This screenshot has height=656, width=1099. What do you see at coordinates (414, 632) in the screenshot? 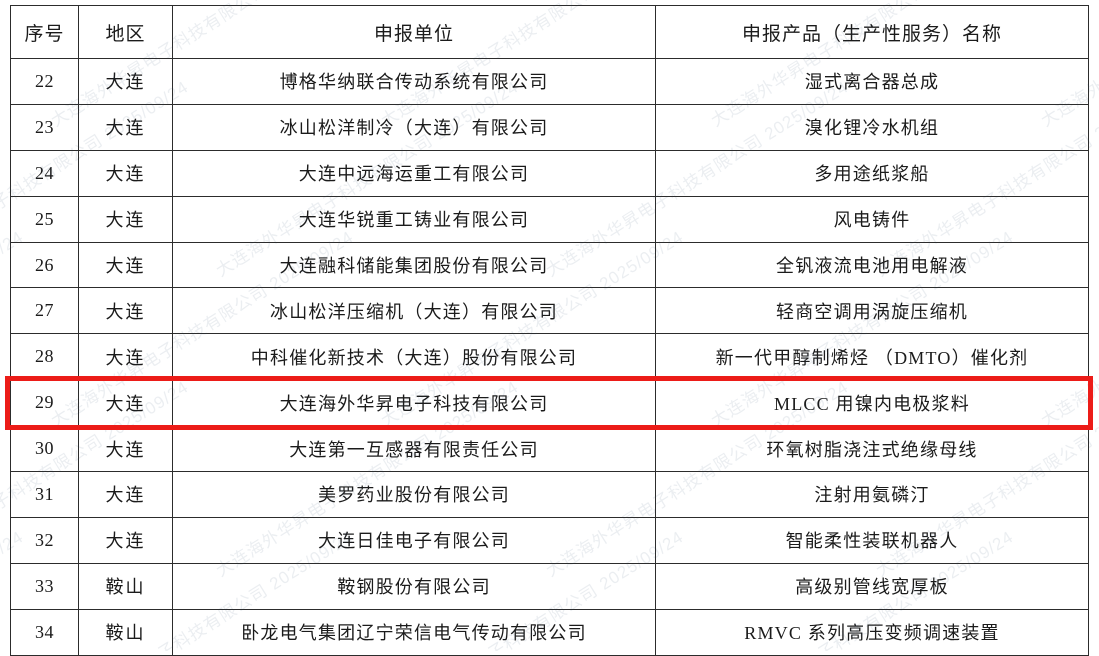
I see `cell-unit: 卧龙电气集团辽宁荣信电气传动有限公司` at bounding box center [414, 632].